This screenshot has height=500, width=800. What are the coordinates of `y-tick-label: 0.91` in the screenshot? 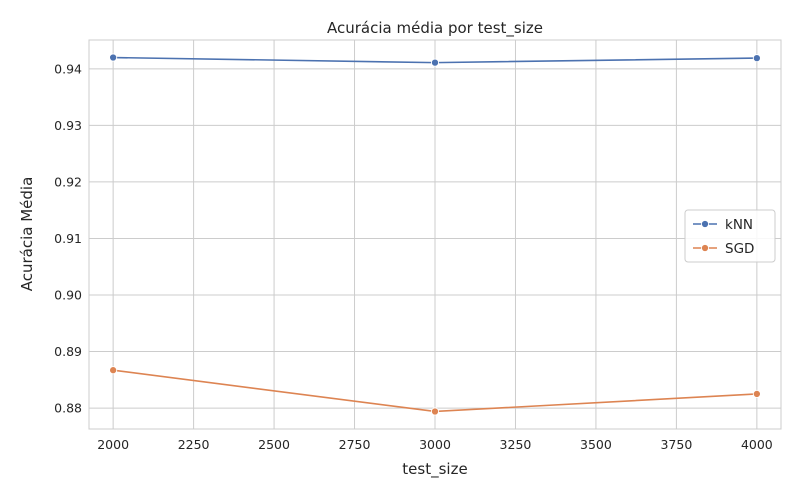 It's located at (68, 238).